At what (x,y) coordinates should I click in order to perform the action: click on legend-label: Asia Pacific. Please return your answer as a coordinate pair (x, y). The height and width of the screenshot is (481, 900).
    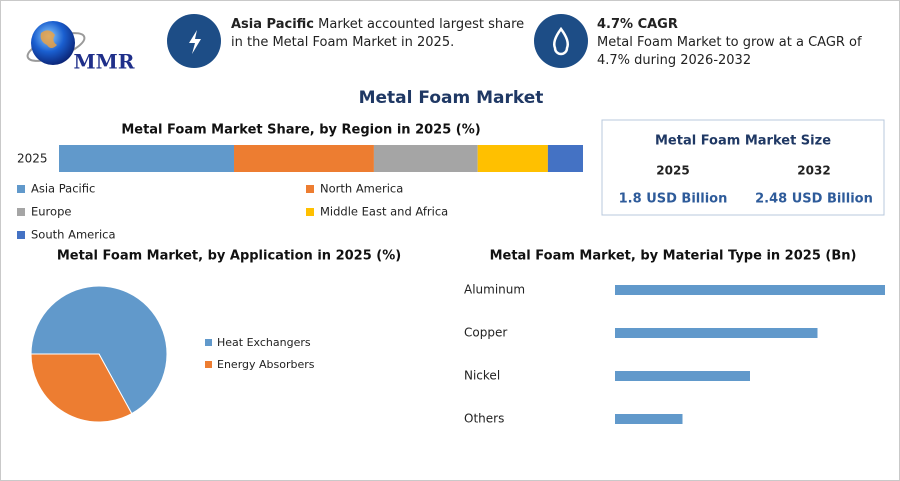
    Looking at the image, I should click on (63, 189).